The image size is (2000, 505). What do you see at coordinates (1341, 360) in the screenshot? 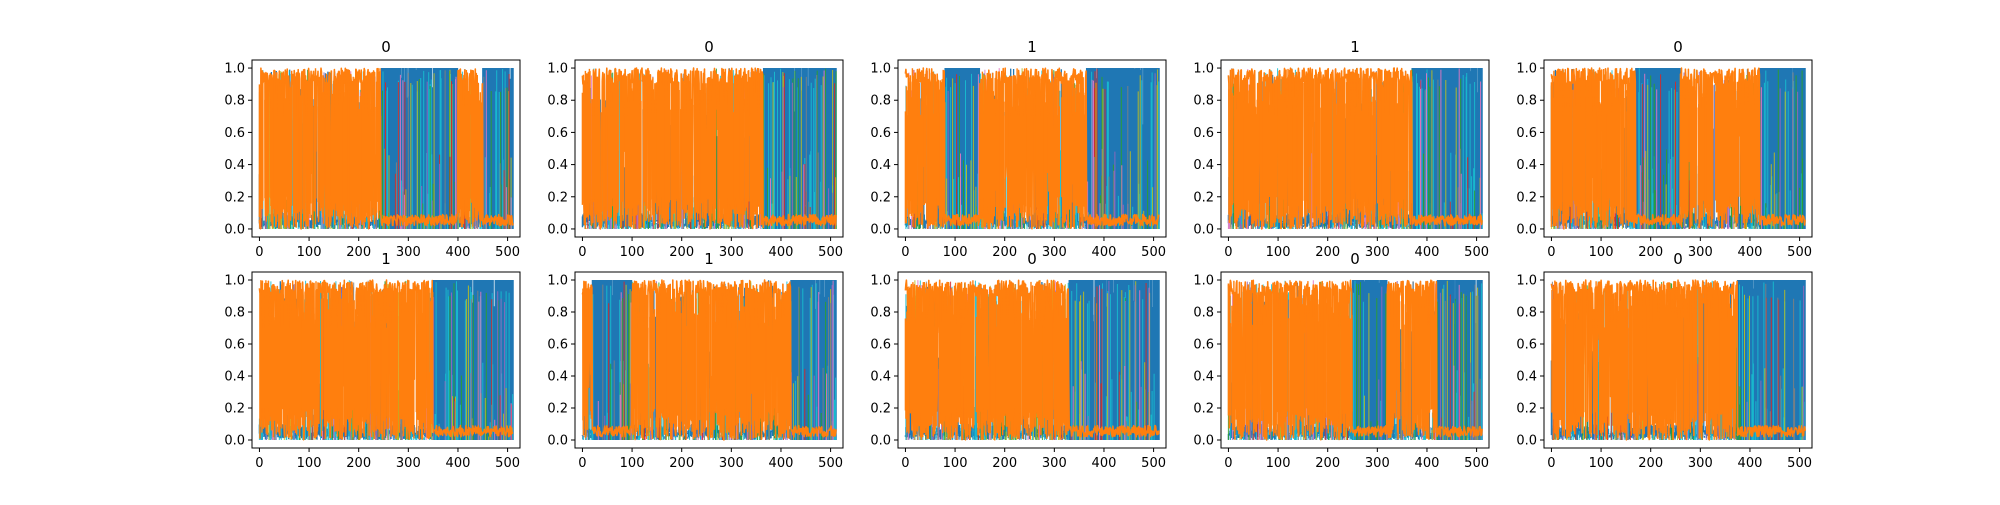
I see `subplot-9: 0 100 200 300 400 500 0.0 0.2 0.4 0.6 0.8 1.0 0` at bounding box center [1341, 360].